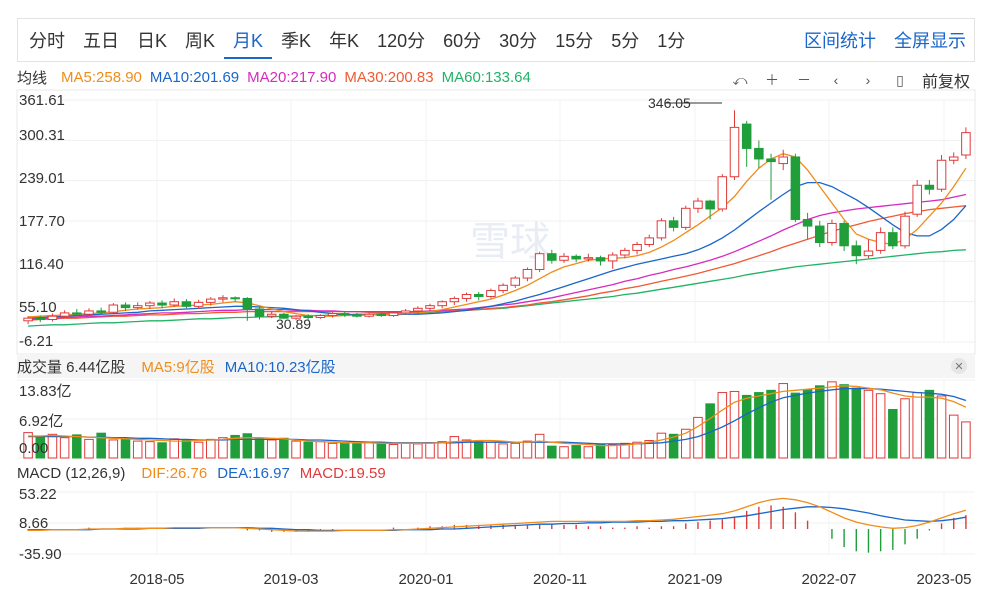 The width and height of the screenshot is (982, 601). What do you see at coordinates (38, 494) in the screenshot?
I see `macd-tick: 53.22` at bounding box center [38, 494].